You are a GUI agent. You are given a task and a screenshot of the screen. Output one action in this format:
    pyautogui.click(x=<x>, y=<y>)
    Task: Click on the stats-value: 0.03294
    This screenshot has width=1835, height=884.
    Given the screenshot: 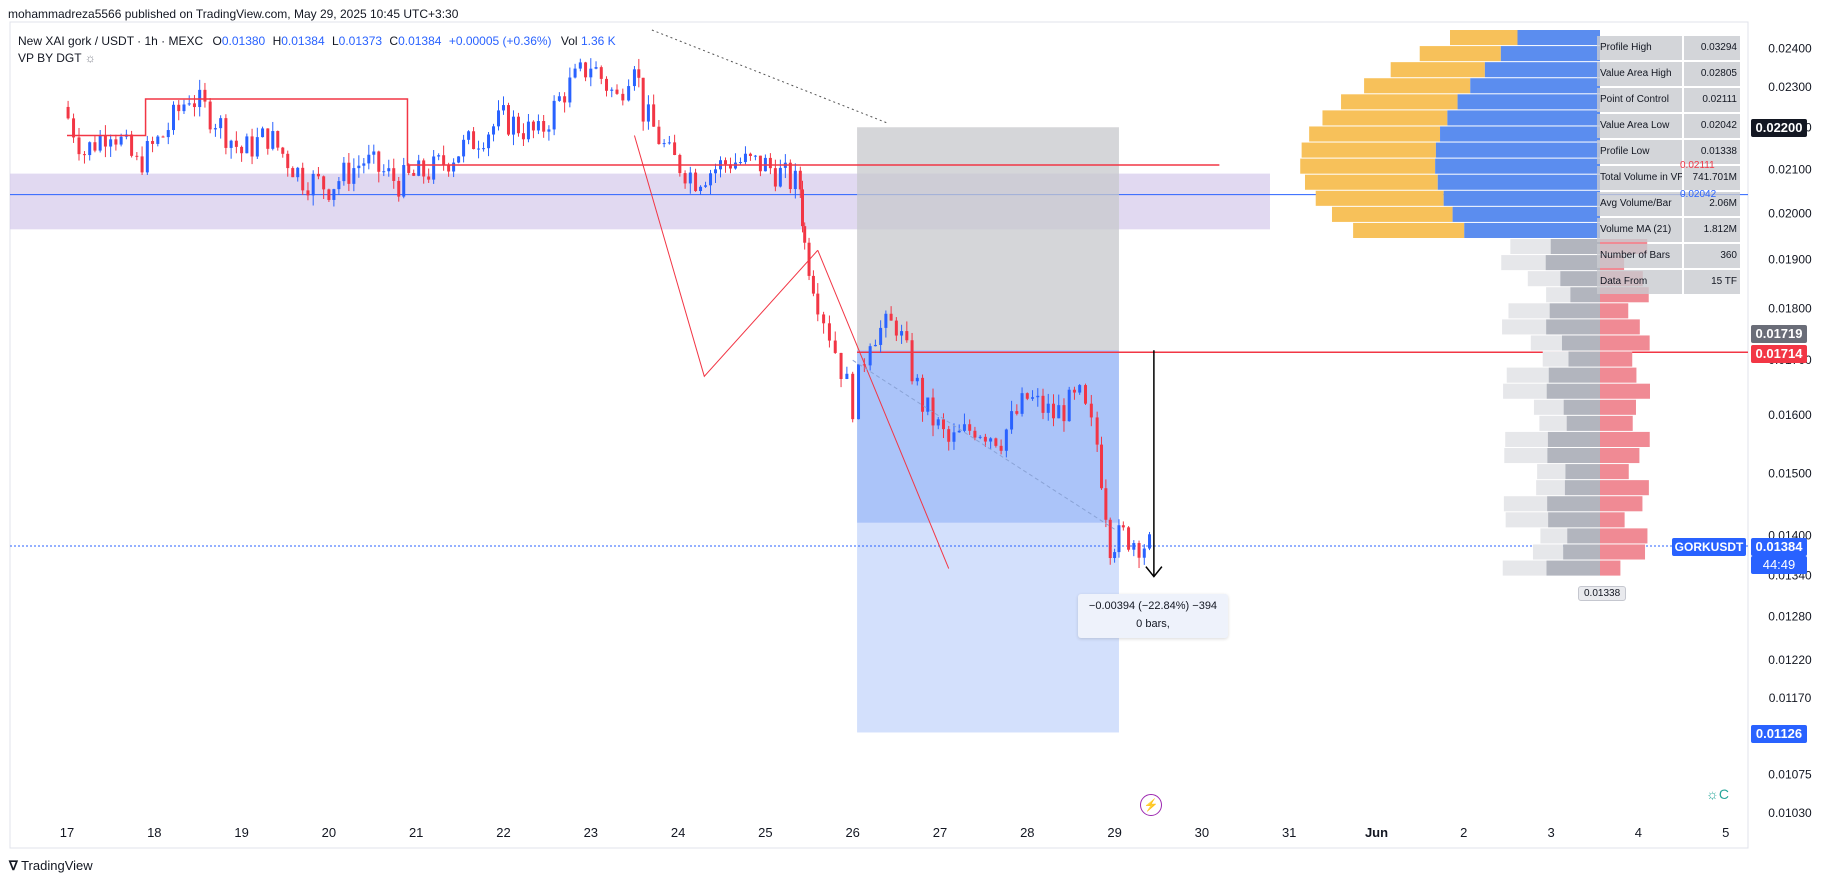 What is the action you would take?
    pyautogui.click(x=1712, y=48)
    